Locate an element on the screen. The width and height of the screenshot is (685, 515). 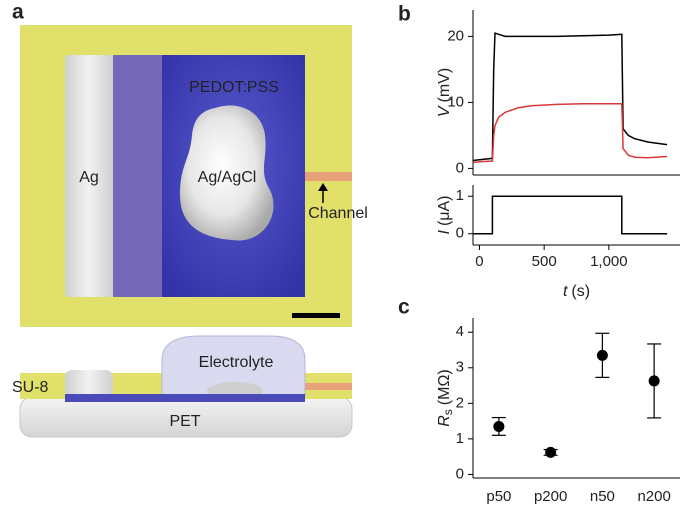
x-axis-label: t (s) is located at coordinates (576, 291).